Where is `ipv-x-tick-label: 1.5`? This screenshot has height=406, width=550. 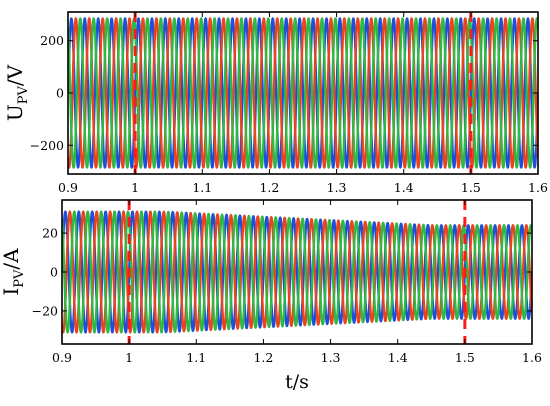
ipv-x-tick-label: 1.5 is located at coordinates (465, 357).